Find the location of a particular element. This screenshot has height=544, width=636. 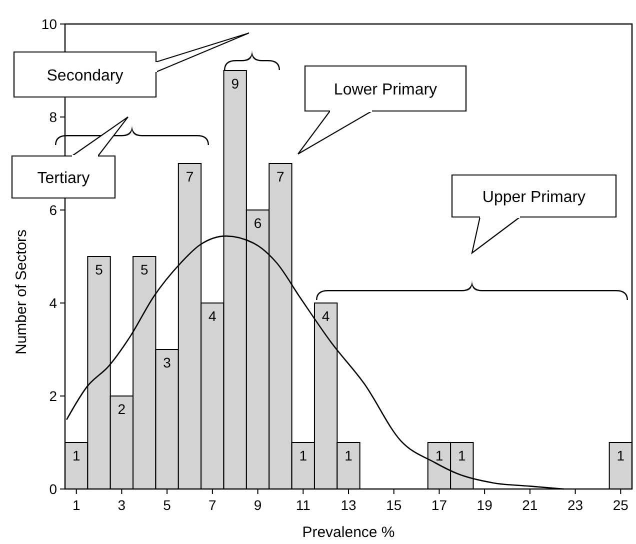

x-tick-label: 3 is located at coordinates (122, 505).